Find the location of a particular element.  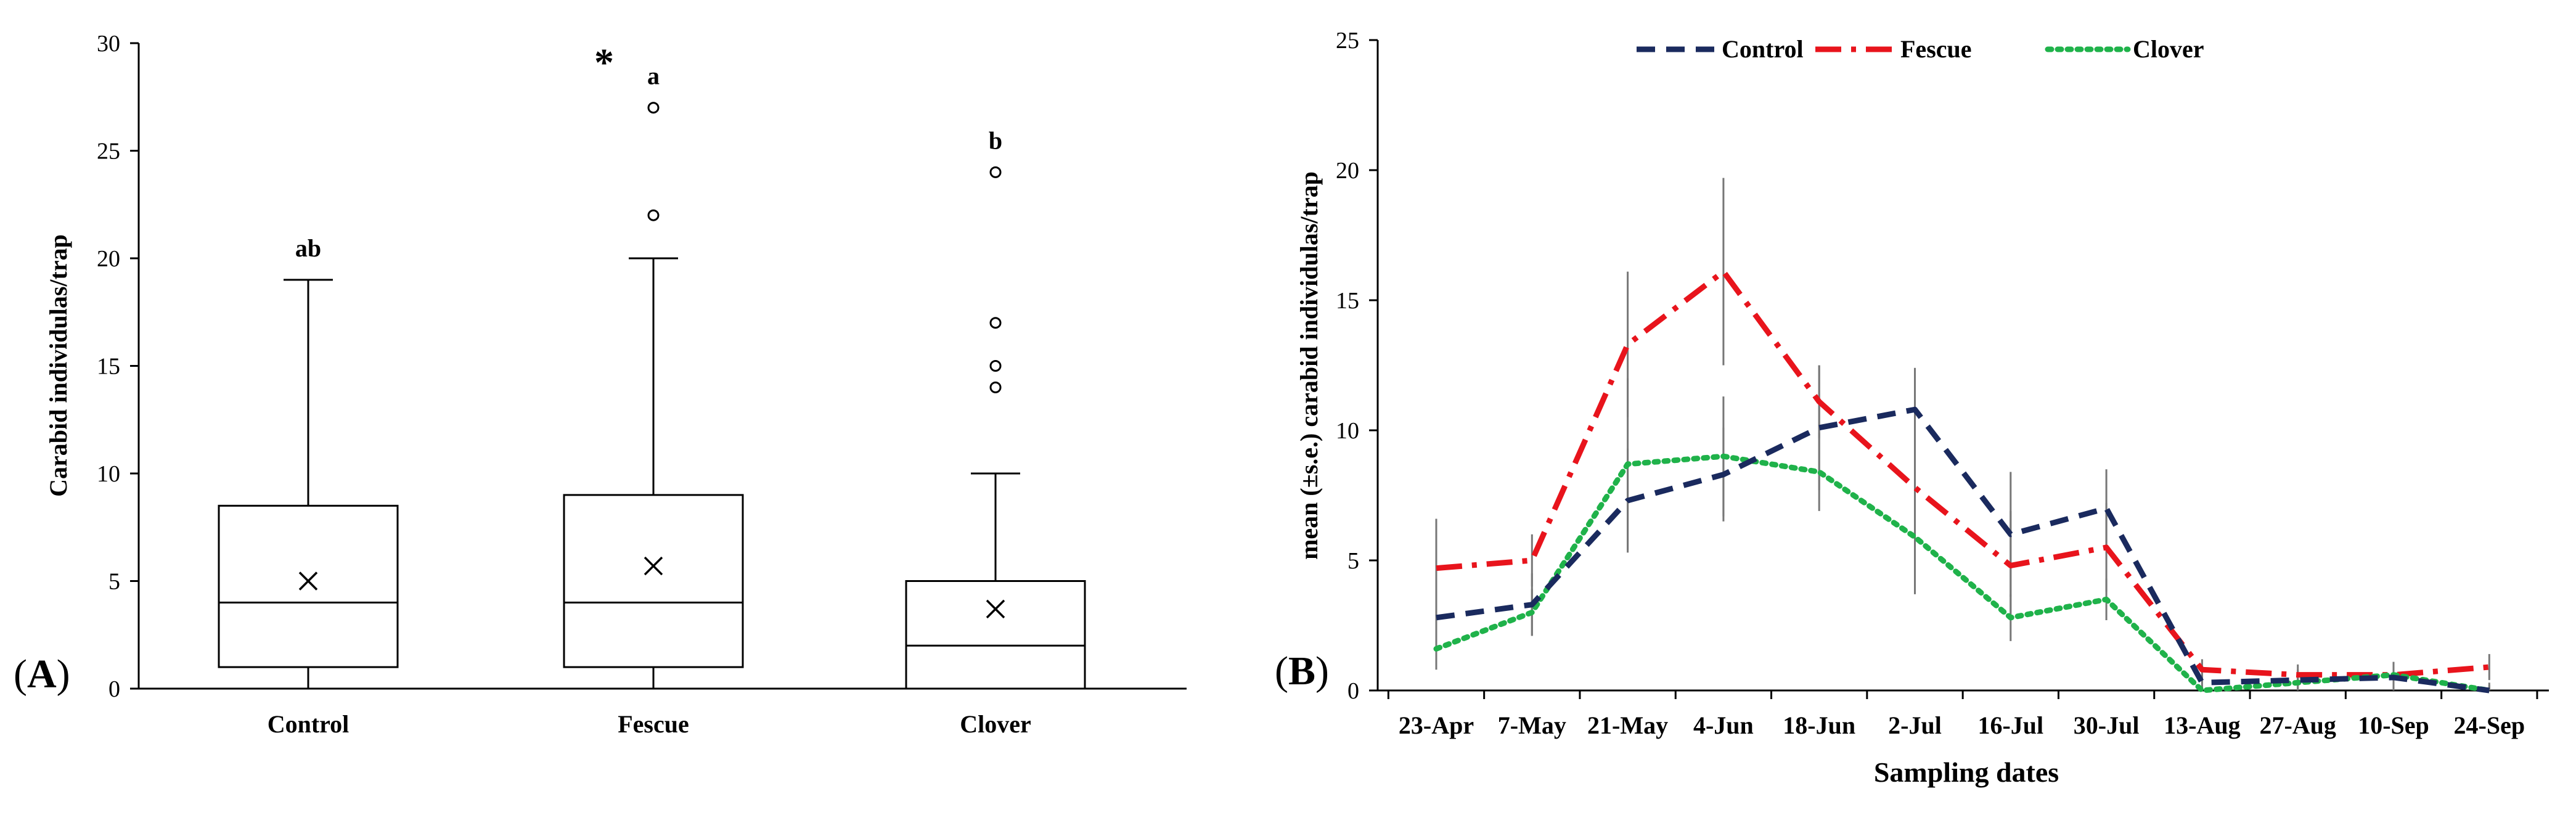

x-tick-label: 4-Jun is located at coordinates (1723, 725).